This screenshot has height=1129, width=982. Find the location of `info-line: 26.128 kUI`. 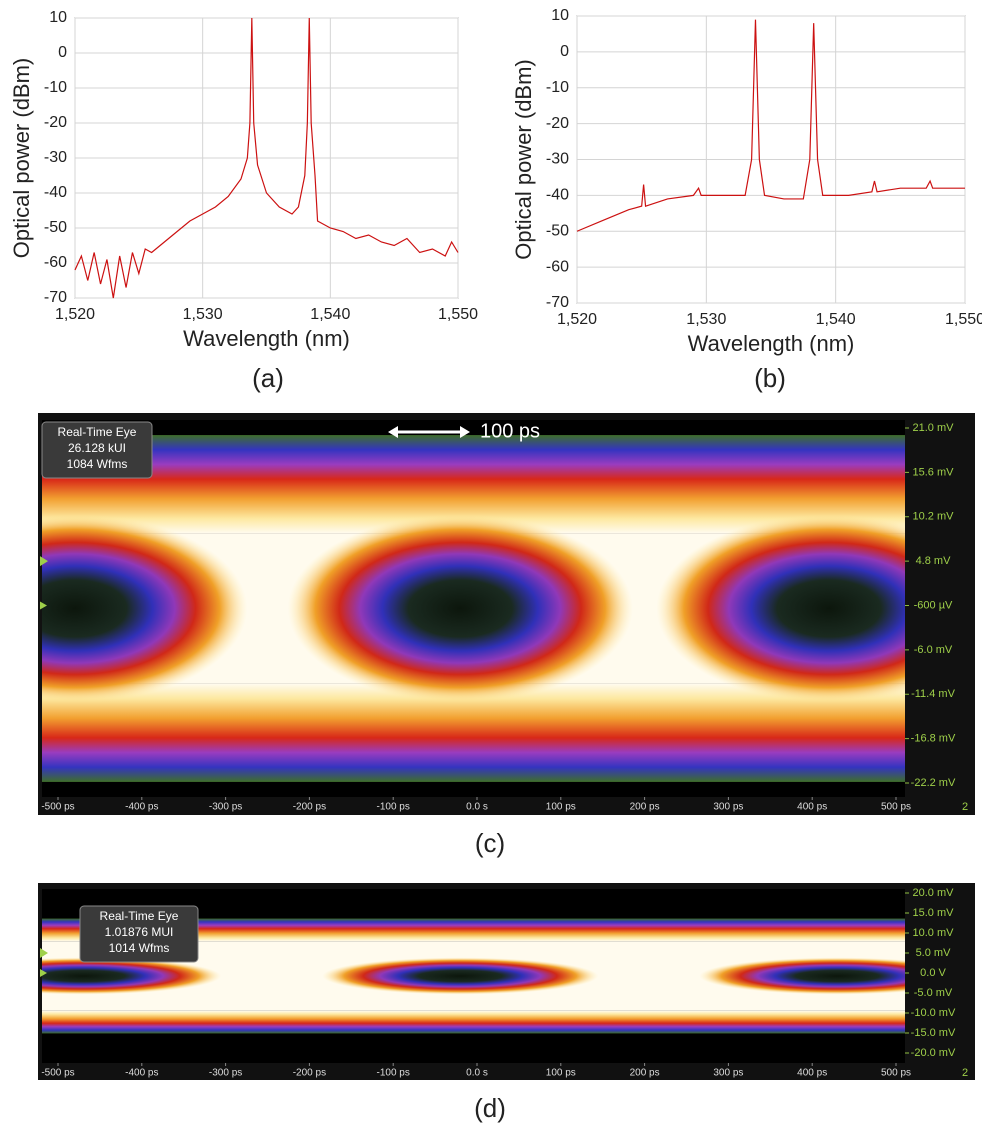

info-line: 26.128 kUI is located at coordinates (97, 448).